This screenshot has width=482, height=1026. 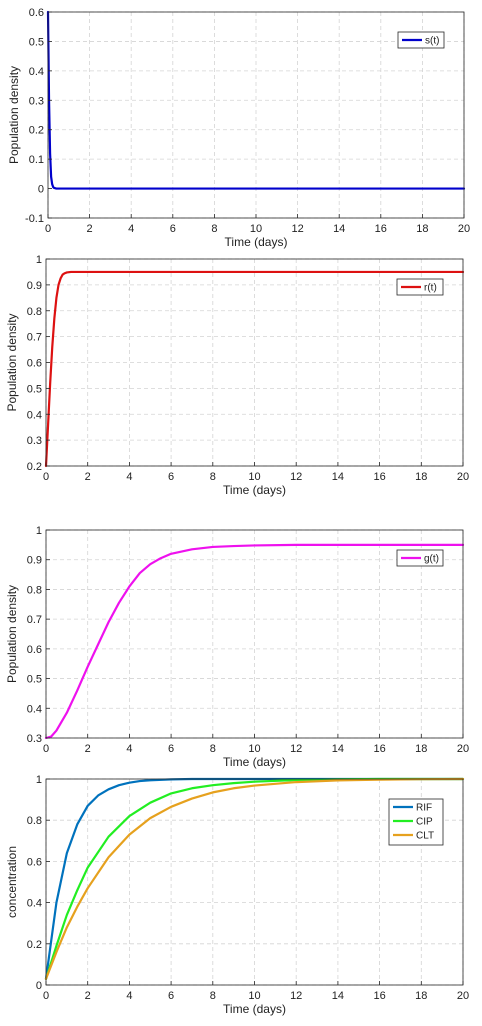 I want to click on legend: r(t), so click(x=420, y=287).